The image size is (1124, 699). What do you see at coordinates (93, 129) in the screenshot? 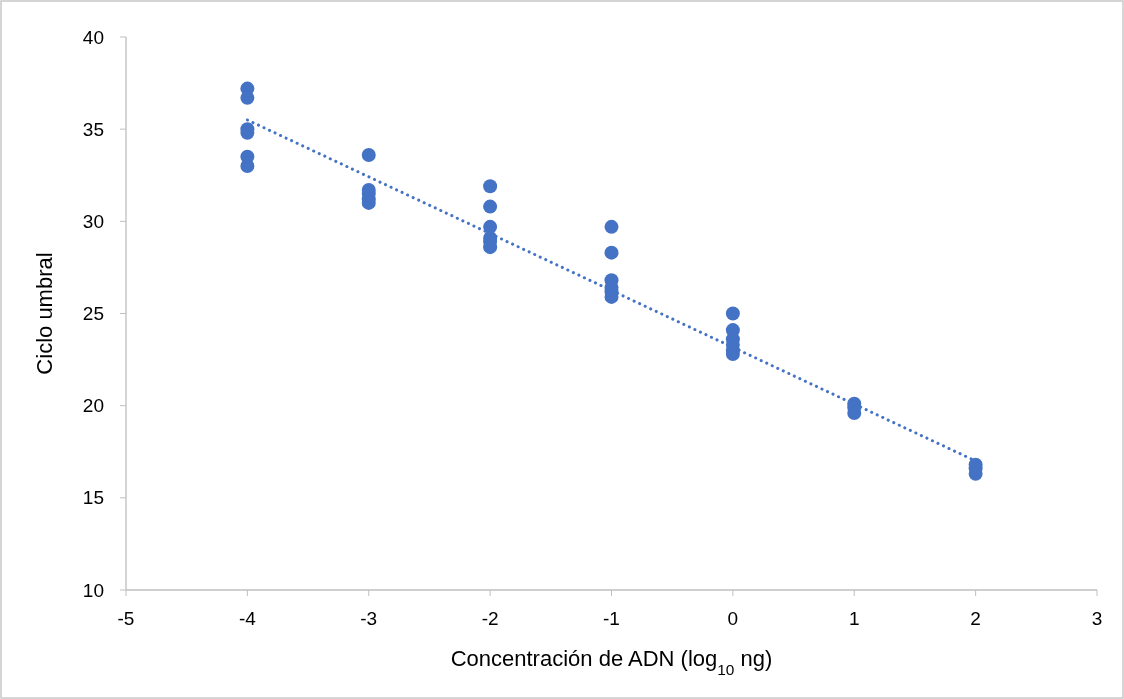
I see `y-tick-label: 35` at bounding box center [93, 129].